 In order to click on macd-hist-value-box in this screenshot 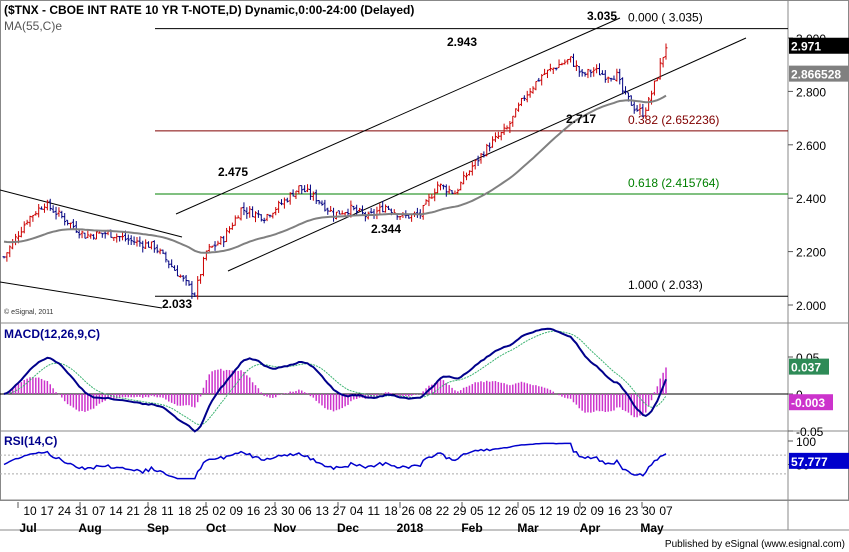, I will do `click(811, 402)`.